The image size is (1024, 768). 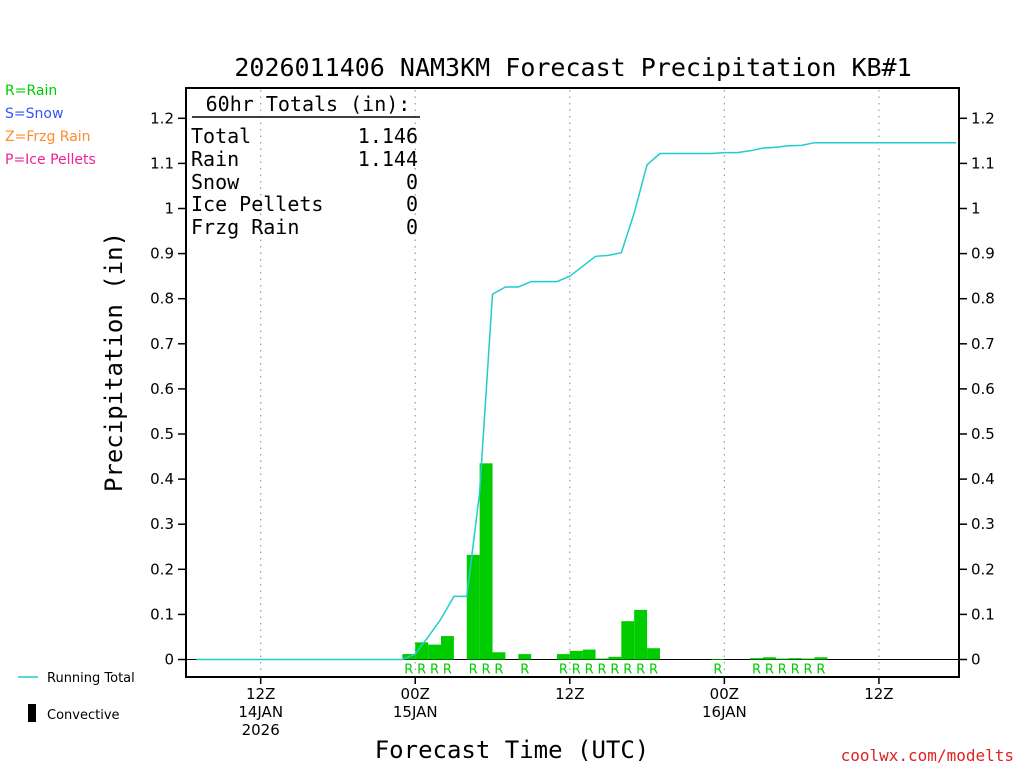 What do you see at coordinates (169, 209) in the screenshot?
I see `y-tick-label-left: 1` at bounding box center [169, 209].